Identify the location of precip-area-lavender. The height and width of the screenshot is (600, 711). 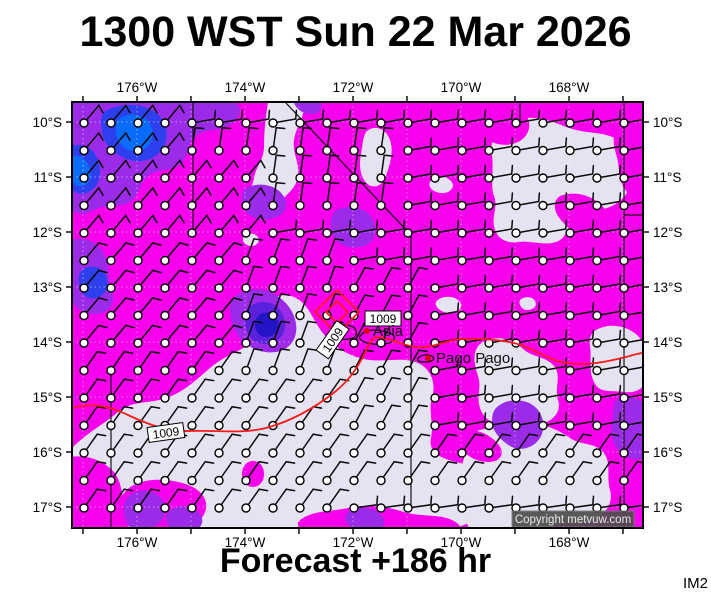
(376, 157).